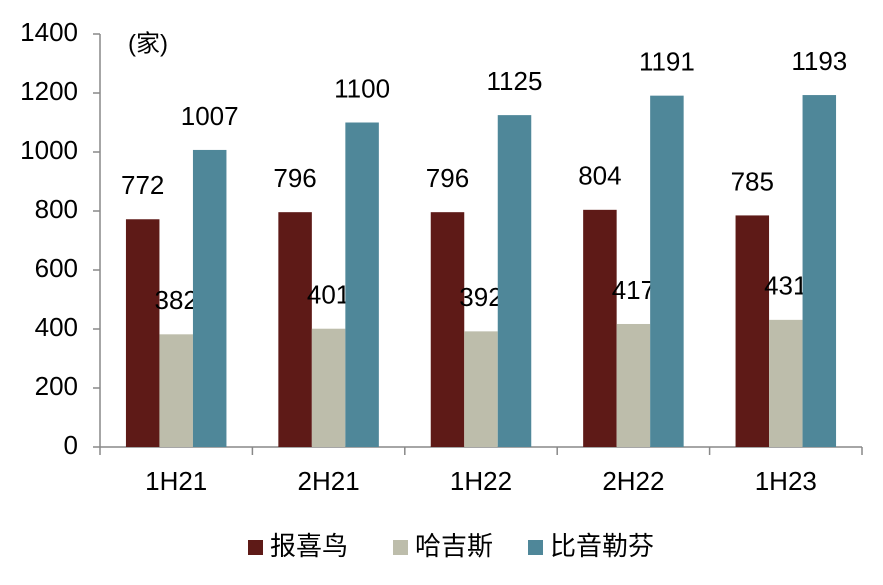  Describe the element at coordinates (667, 62) in the screenshot. I see `data-label: 1191` at that location.